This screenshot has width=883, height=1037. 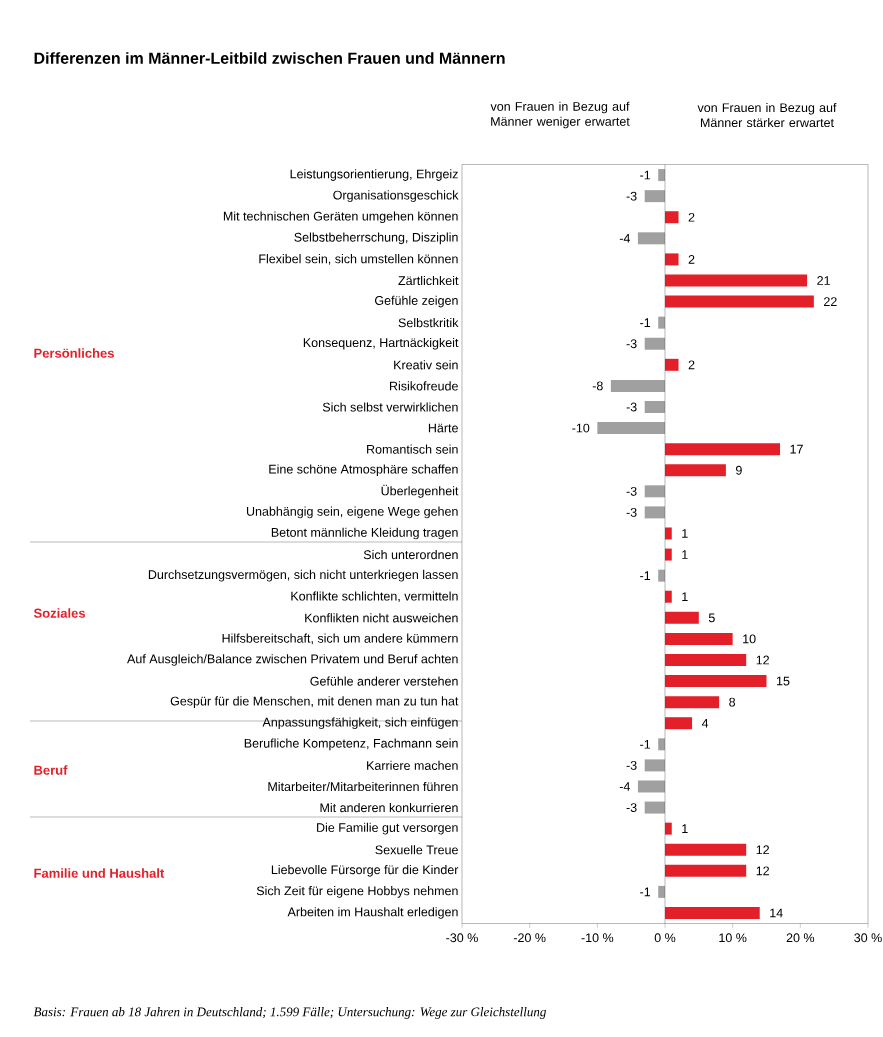 What do you see at coordinates (581, 428) in the screenshot?
I see `data-label: -10` at bounding box center [581, 428].